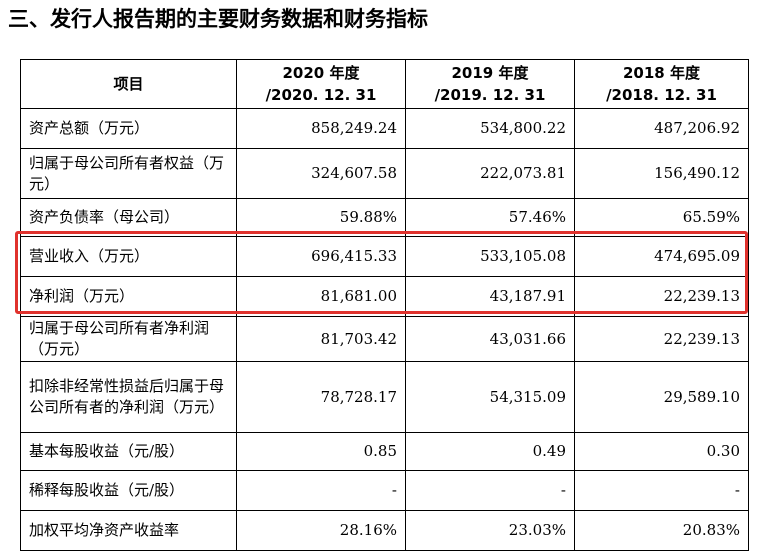  What do you see at coordinates (128, 84) in the screenshot?
I see `header-item: 项目` at bounding box center [128, 84].